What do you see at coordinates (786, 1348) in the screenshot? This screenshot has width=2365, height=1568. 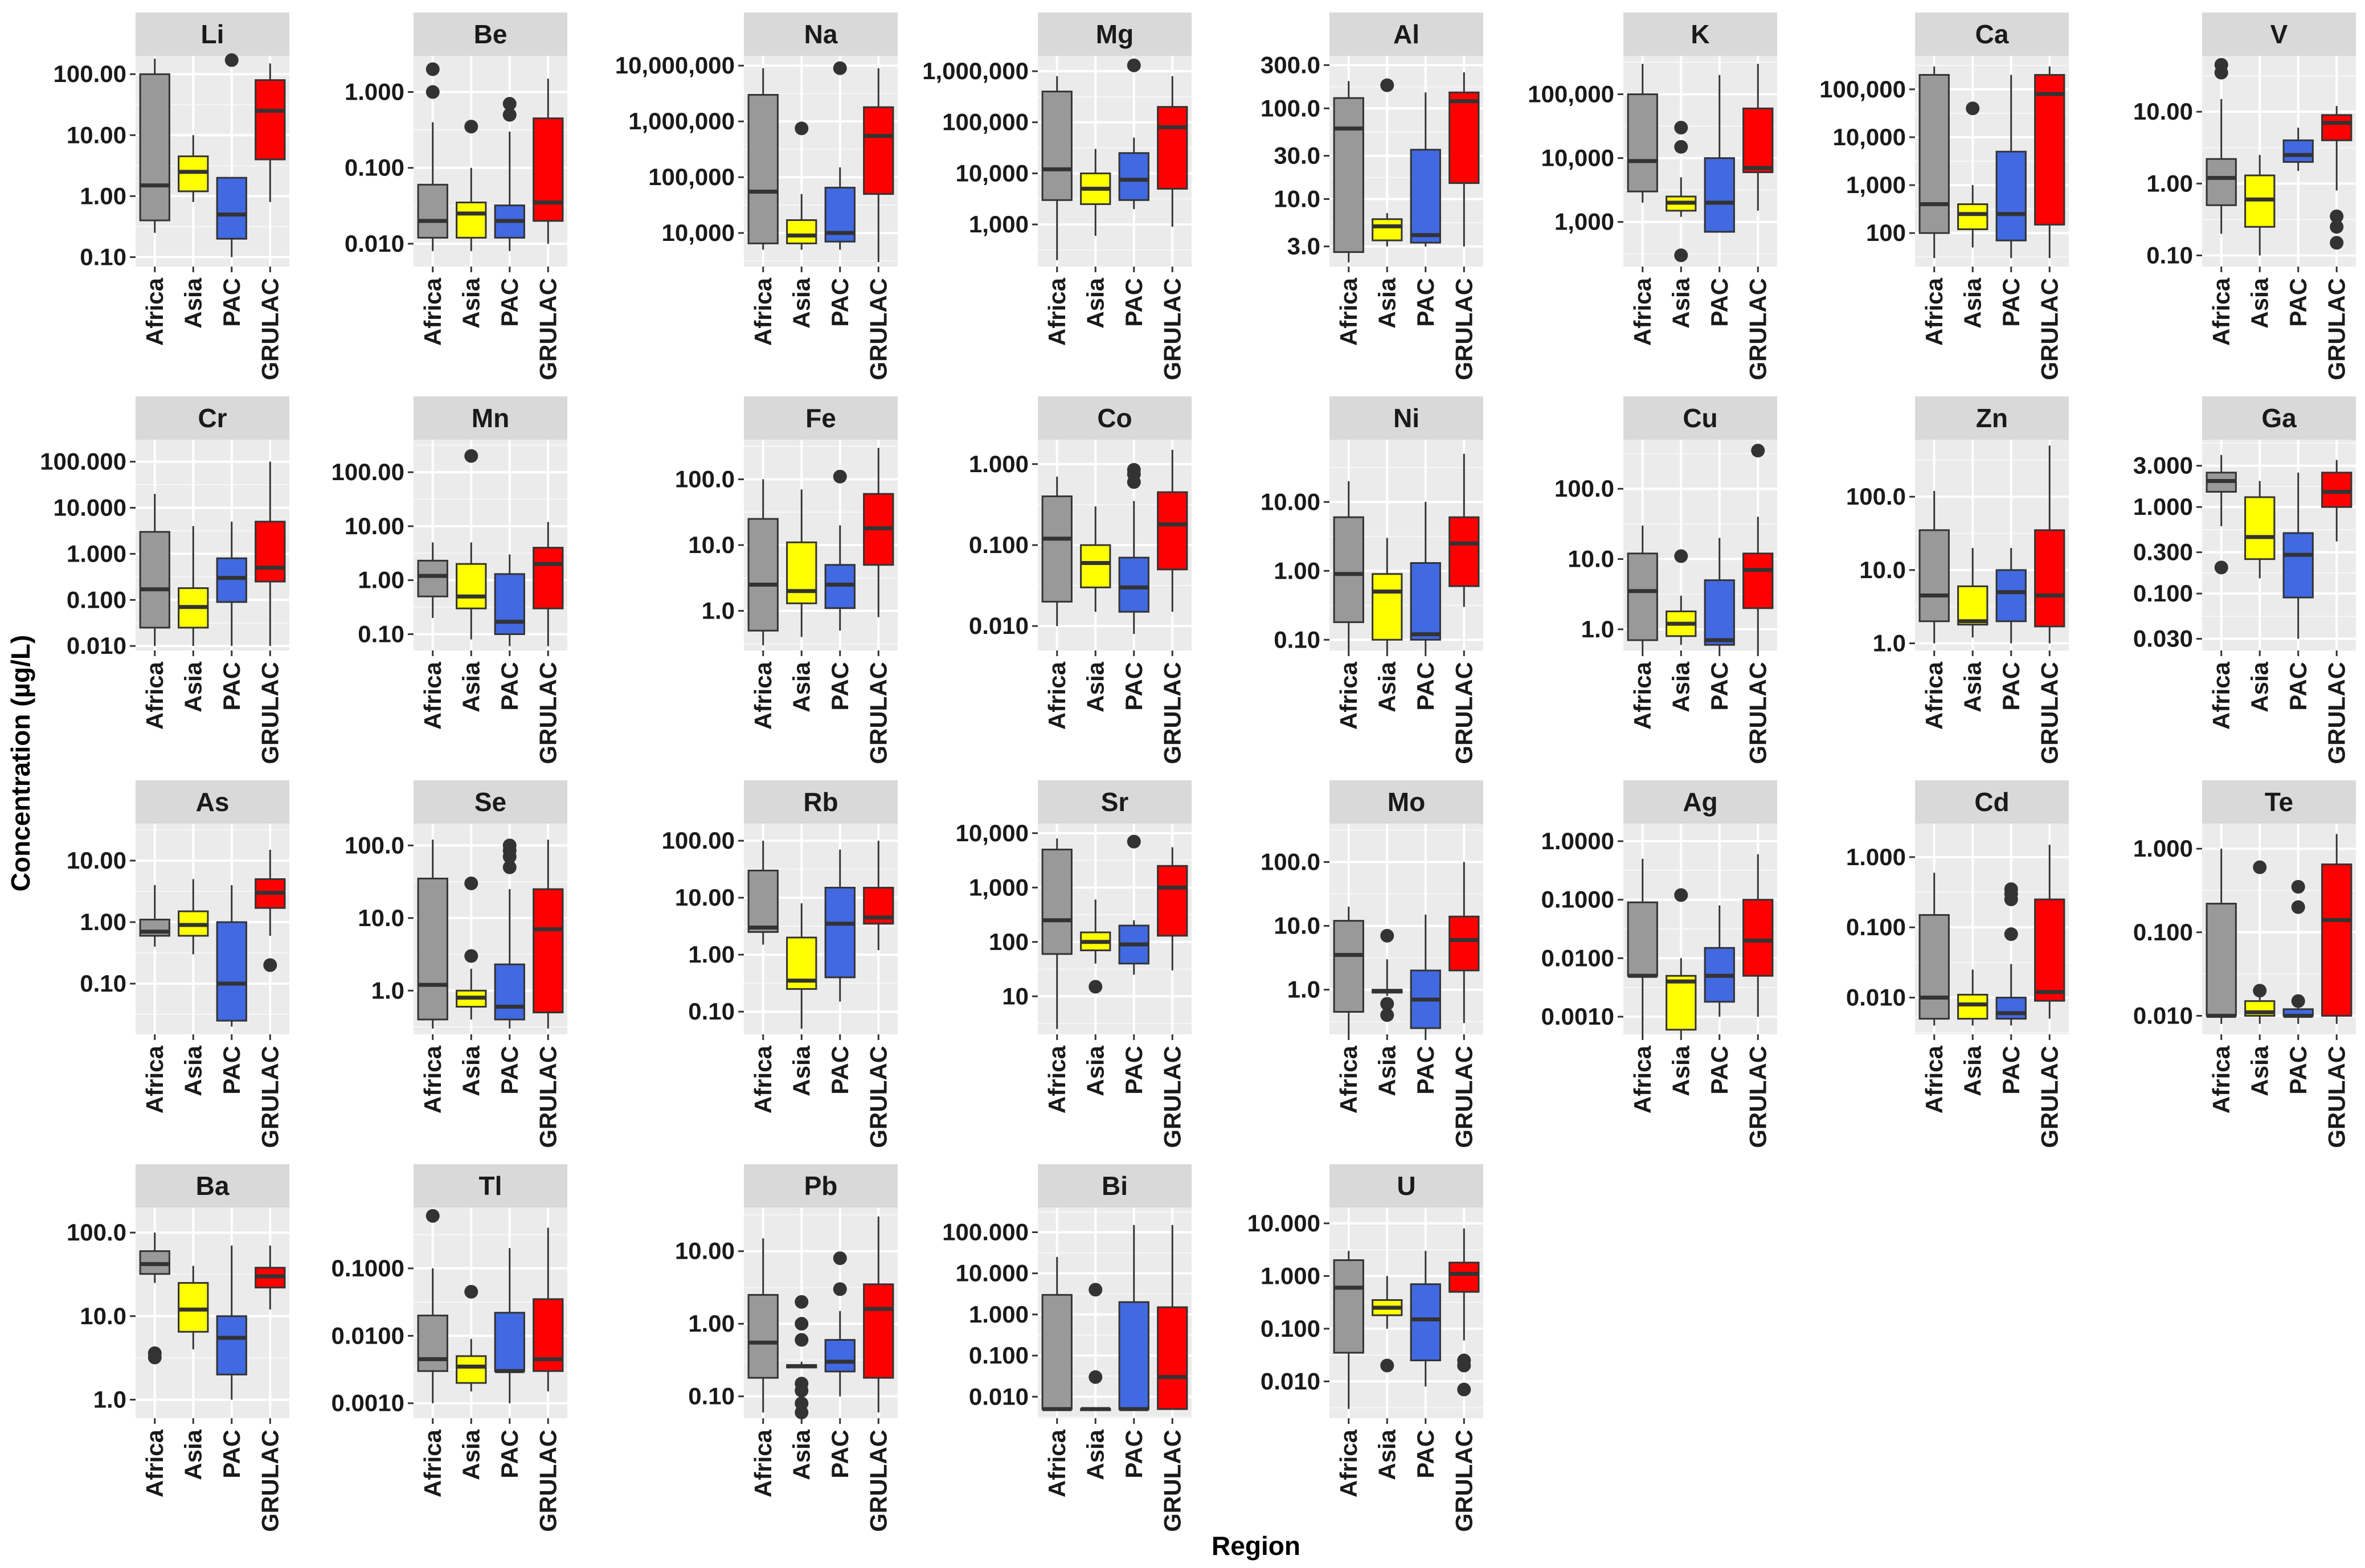 I see `panel-pb: Pb 0.10 1.00 10.00 Africa Asia PAC GRULAC` at bounding box center [786, 1348].